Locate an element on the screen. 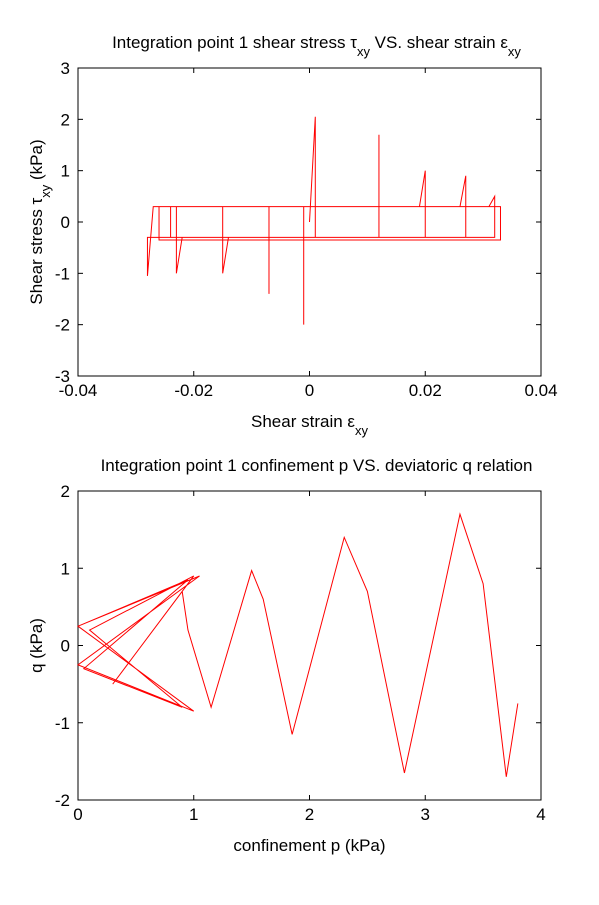 The width and height of the screenshot is (599, 905). chart-title-part: Integration point 1 shear stress τ is located at coordinates (234, 42).